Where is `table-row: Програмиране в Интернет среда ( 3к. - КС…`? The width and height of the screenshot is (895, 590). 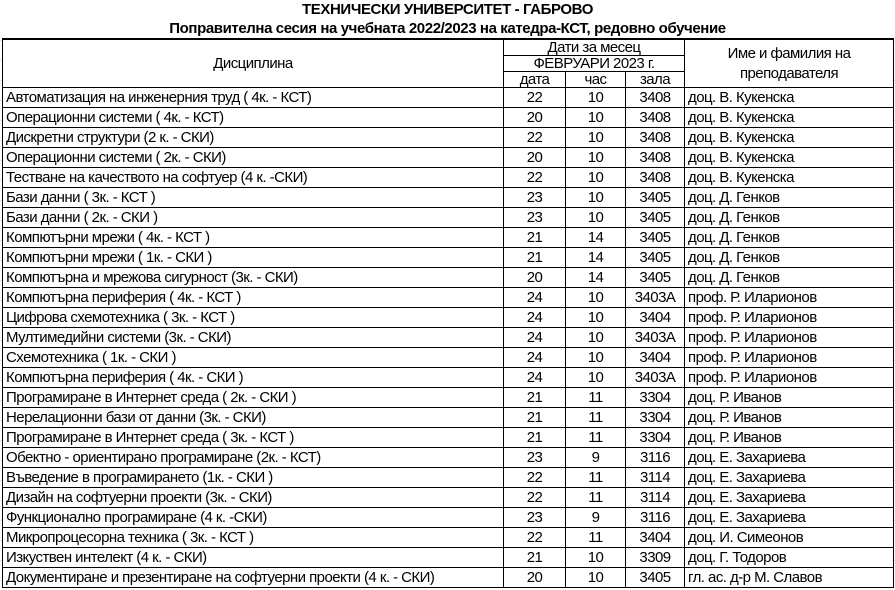 table-row: Програмиране в Интернет среда ( 3к. - КС… is located at coordinates (448, 437).